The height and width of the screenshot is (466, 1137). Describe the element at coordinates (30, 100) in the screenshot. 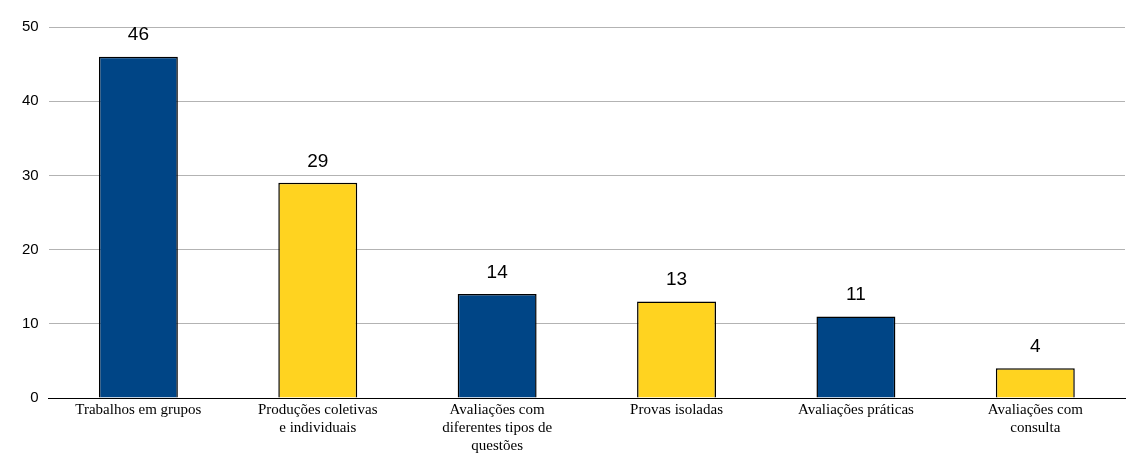

I see `y-tick-label: 40` at that location.